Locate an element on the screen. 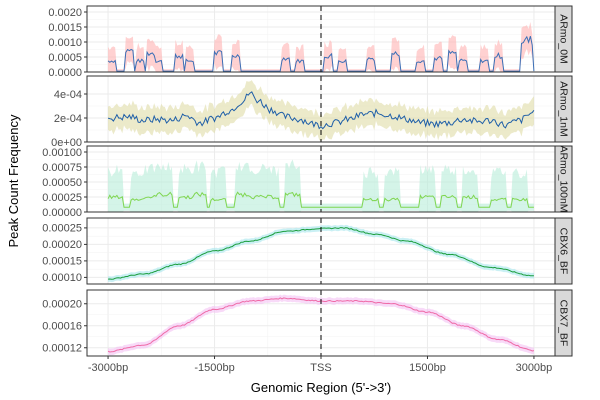 The height and width of the screenshot is (400, 600). facet-strip-label: ARmo_0M is located at coordinates (564, 39).